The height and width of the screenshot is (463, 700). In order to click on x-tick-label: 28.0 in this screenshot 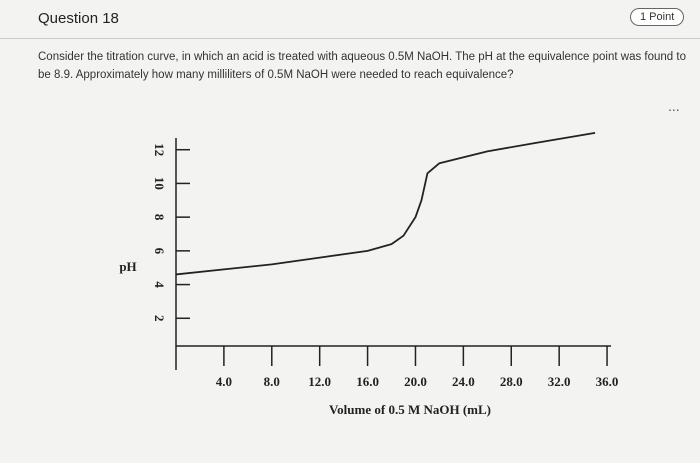, I will do `click(511, 381)`.